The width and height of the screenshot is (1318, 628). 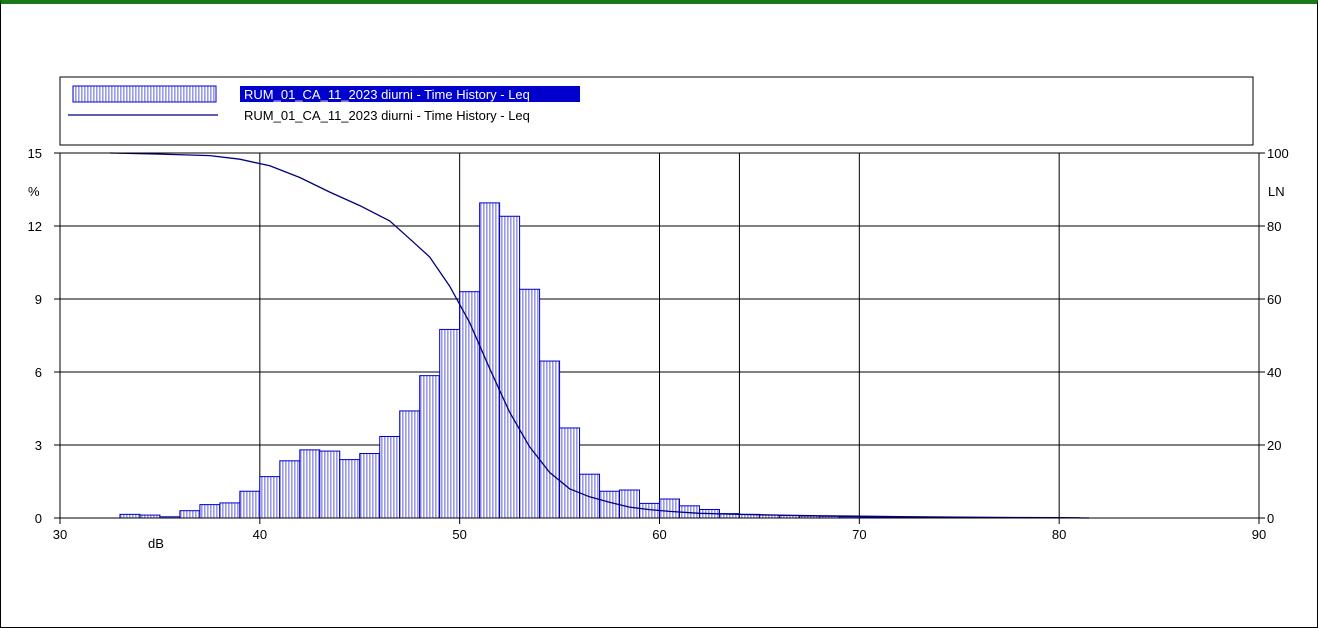 What do you see at coordinates (1270, 518) in the screenshot?
I see `y-right-tick-label: 0` at bounding box center [1270, 518].